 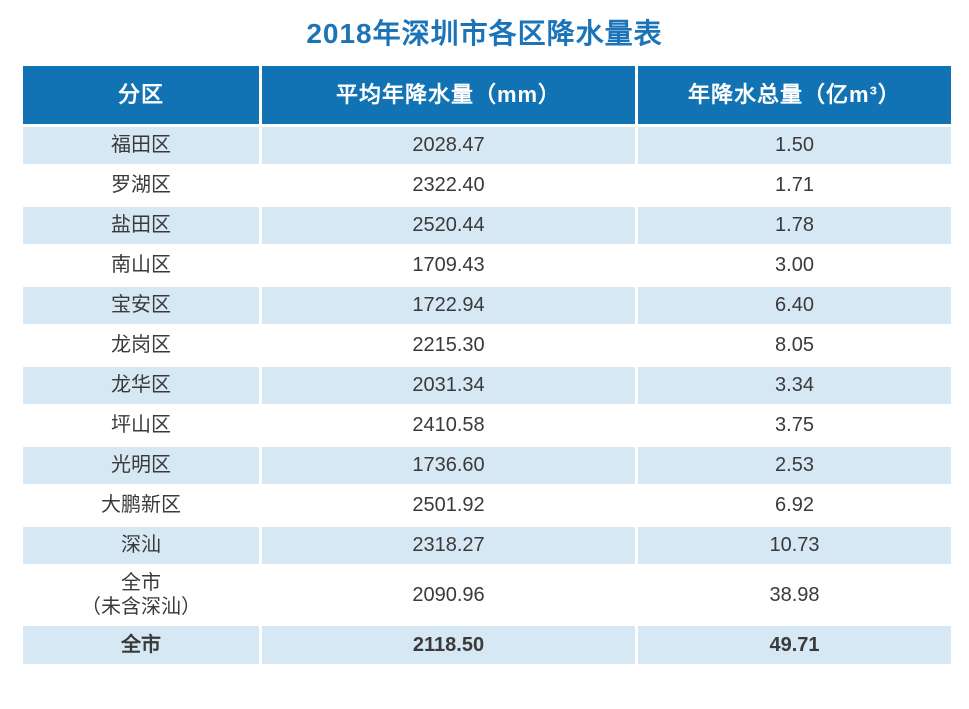 I want to click on table-row: 龙岗区 2215.30 8.05, so click(x=487, y=345).